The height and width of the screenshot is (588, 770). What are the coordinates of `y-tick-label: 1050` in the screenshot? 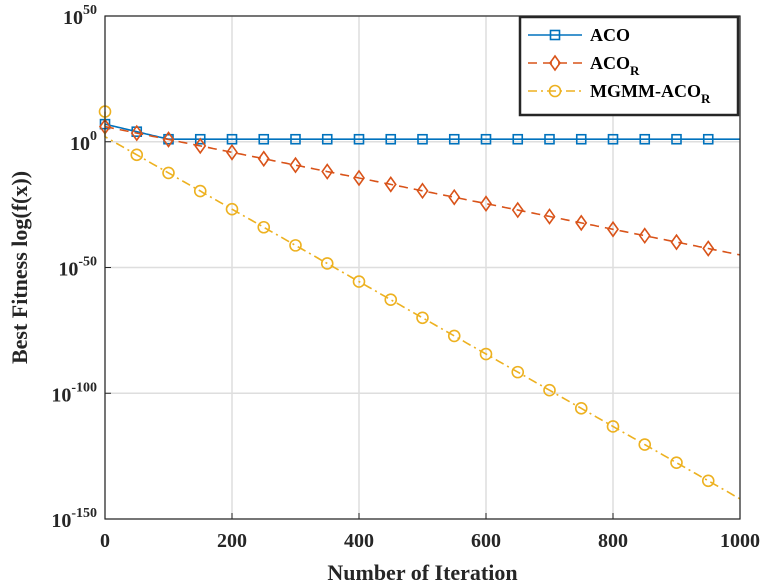 It's located at (80, 16).